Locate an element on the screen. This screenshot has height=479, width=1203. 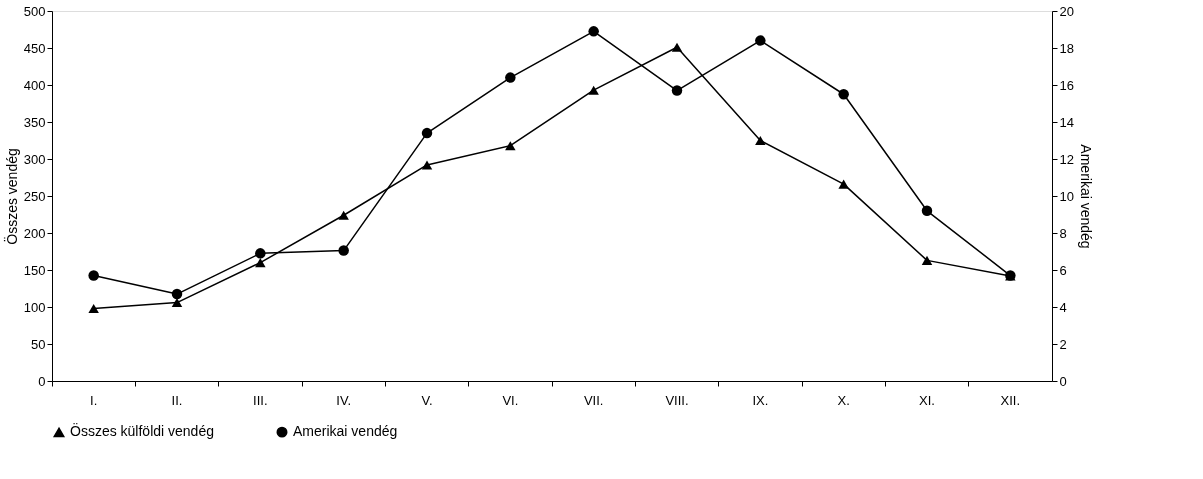
x-tick-label: XII. is located at coordinates (1010, 400).